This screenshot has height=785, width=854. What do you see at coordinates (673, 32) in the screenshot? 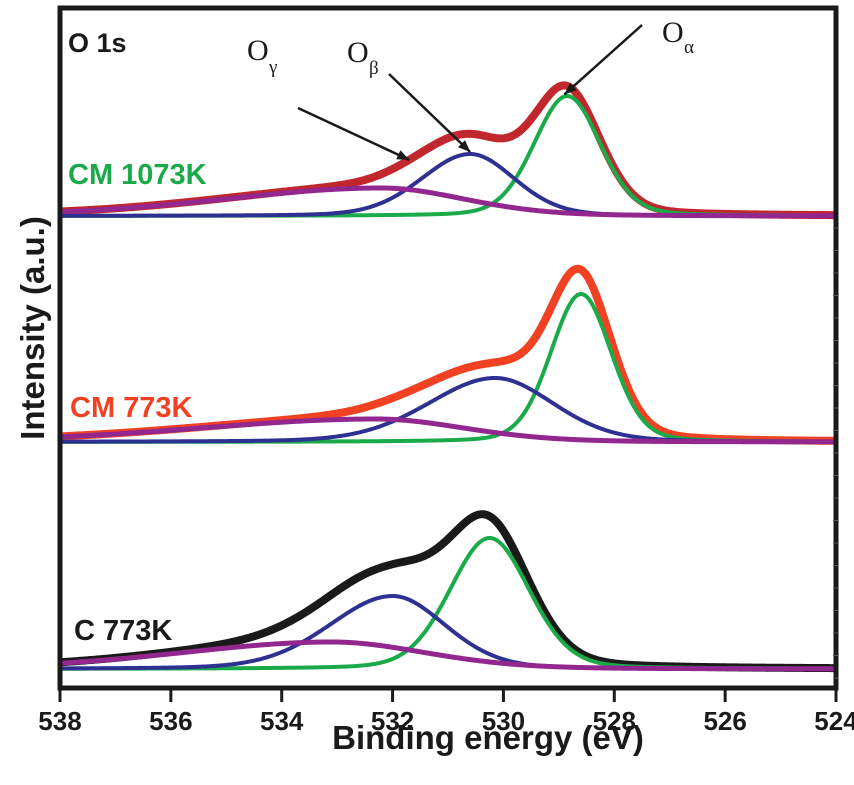
I see `annotation-o-alpha-base: O` at bounding box center [673, 32].